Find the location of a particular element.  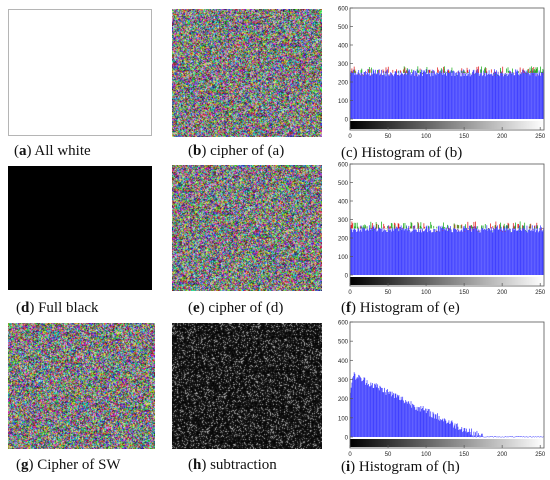

y-tick-label: 0 is located at coordinates (347, 277).